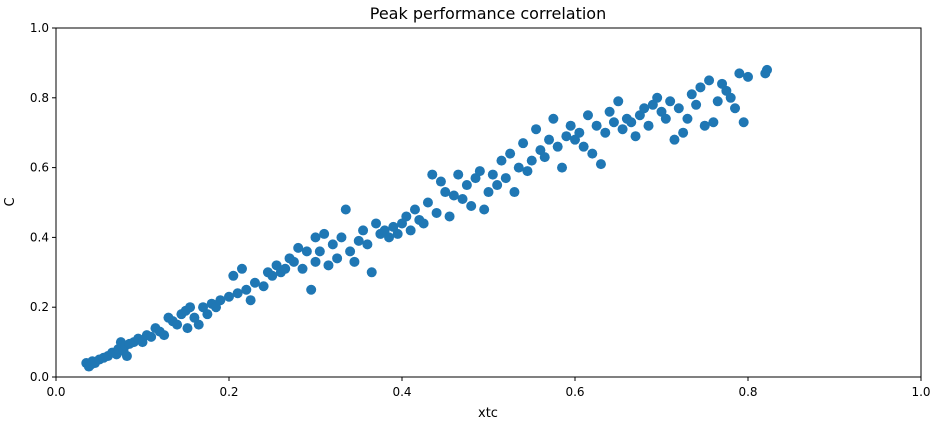 The image size is (936, 429). What do you see at coordinates (574, 392) in the screenshot?
I see `x-tick-label: 0.6` at bounding box center [574, 392].